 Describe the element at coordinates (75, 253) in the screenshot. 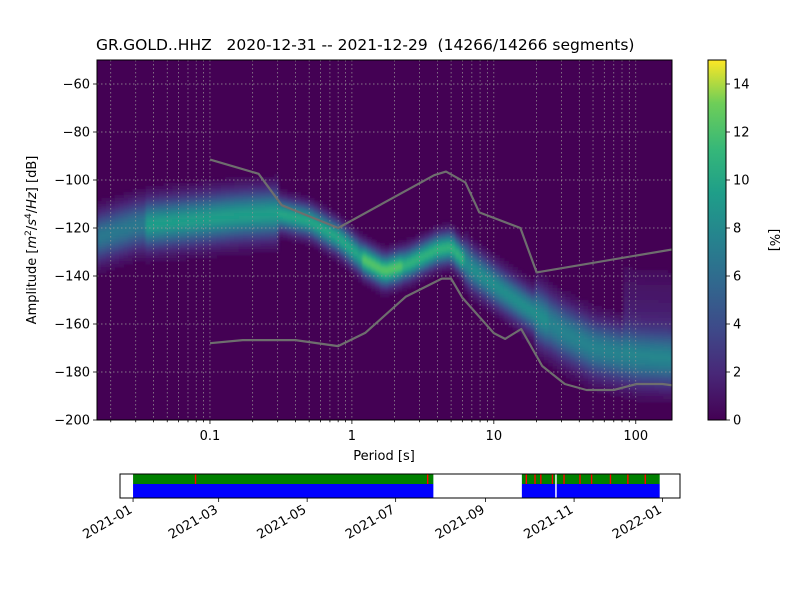

I see `y-axis: −60 −80 −100 −120 −140 −160 −180 −200` at that location.